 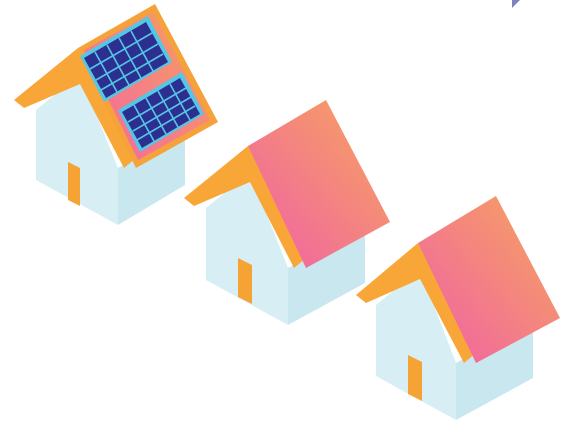 What do you see at coordinates (74, 184) in the screenshot?
I see `house-1-door` at bounding box center [74, 184].